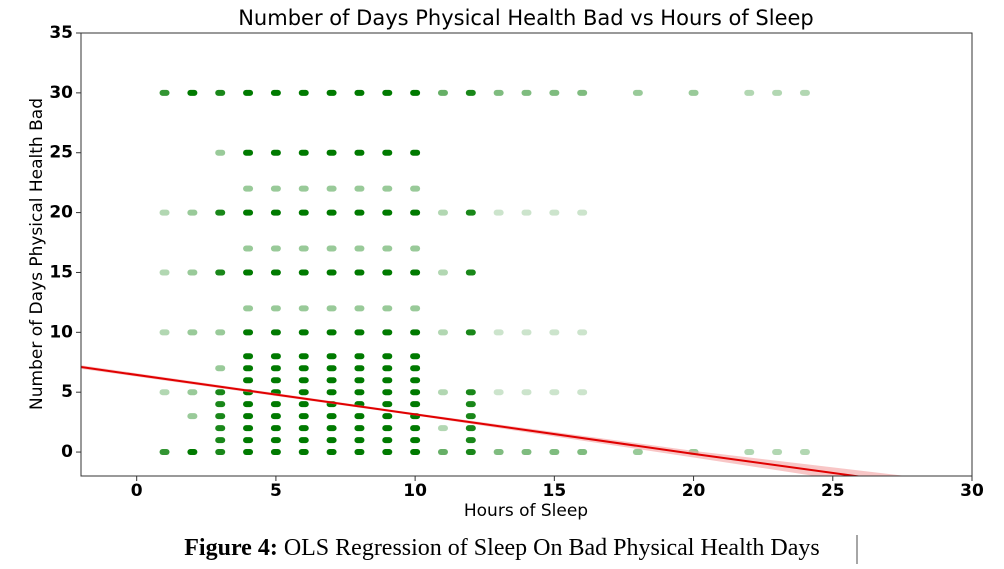  I want to click on x-tick-label: 30, so click(972, 491).